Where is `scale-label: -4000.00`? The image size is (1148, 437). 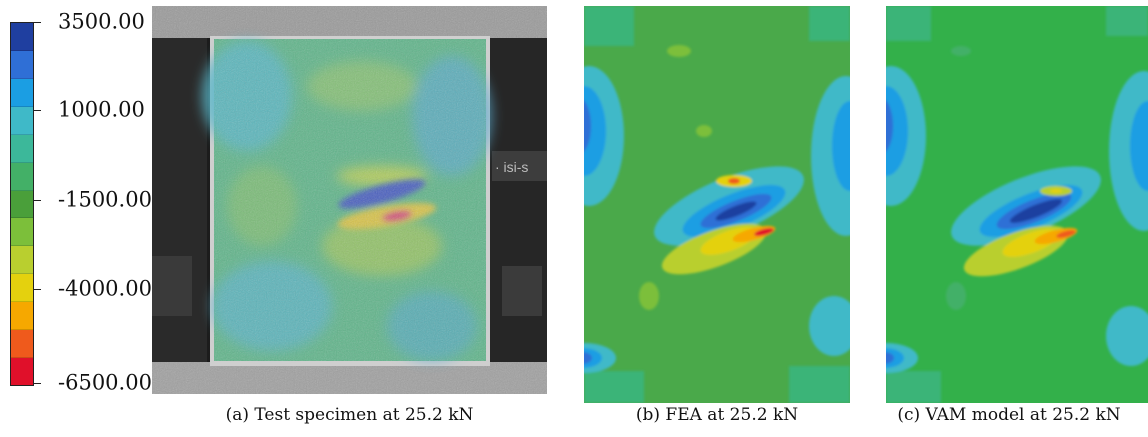 scale-label: -4000.00 is located at coordinates (105, 288).